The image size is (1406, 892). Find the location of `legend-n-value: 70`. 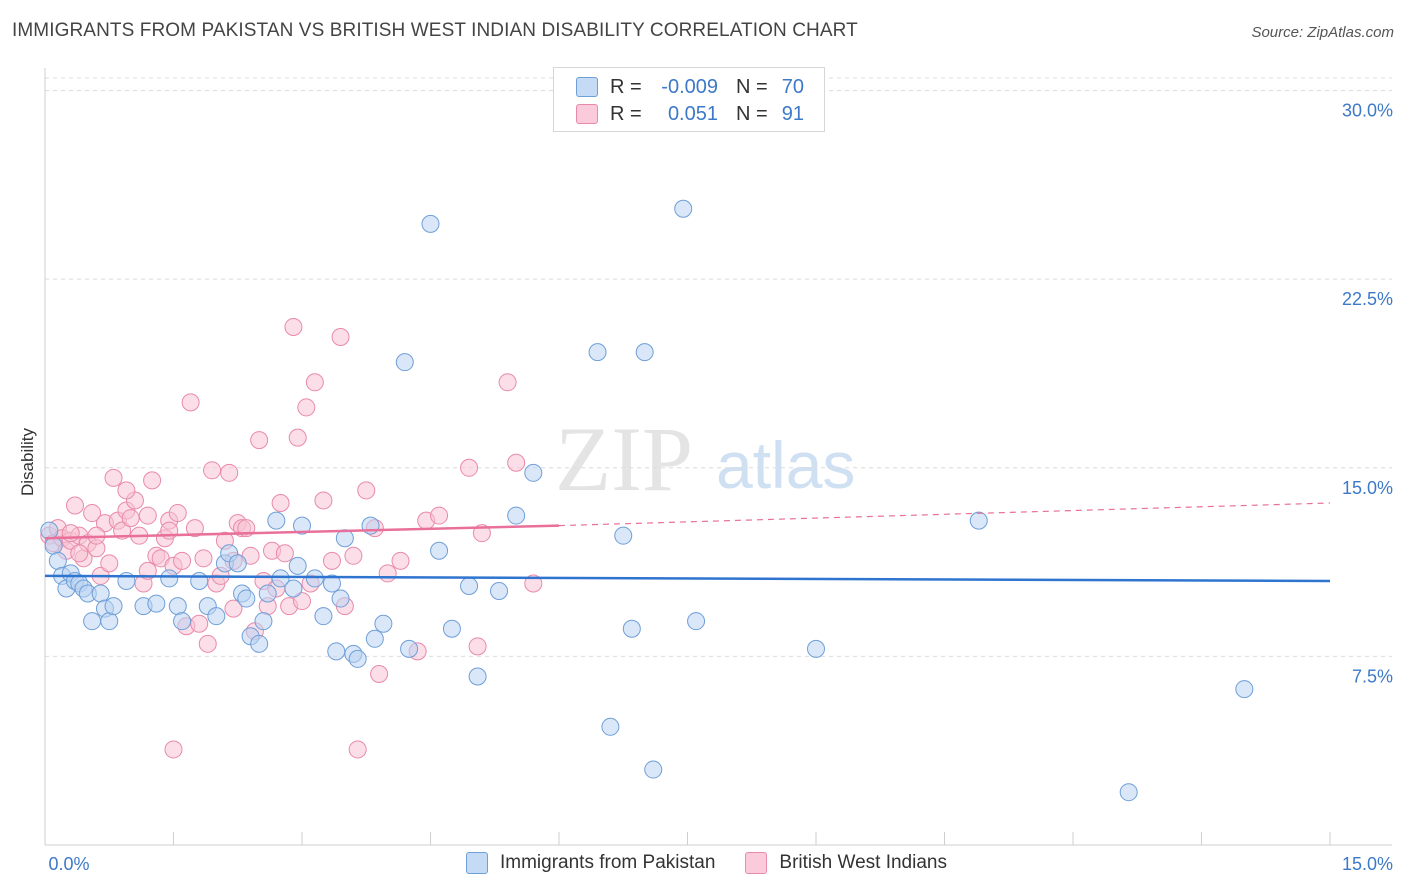

legend-n-value: 70 is located at coordinates (792, 86).